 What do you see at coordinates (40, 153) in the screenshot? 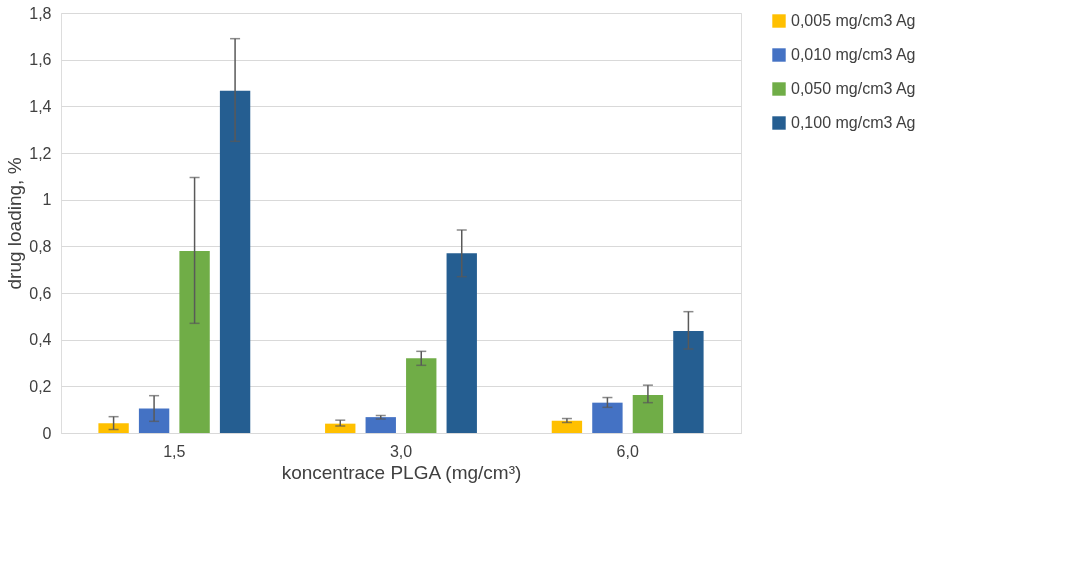
I see `y-tick-label: 1,2` at bounding box center [40, 153].